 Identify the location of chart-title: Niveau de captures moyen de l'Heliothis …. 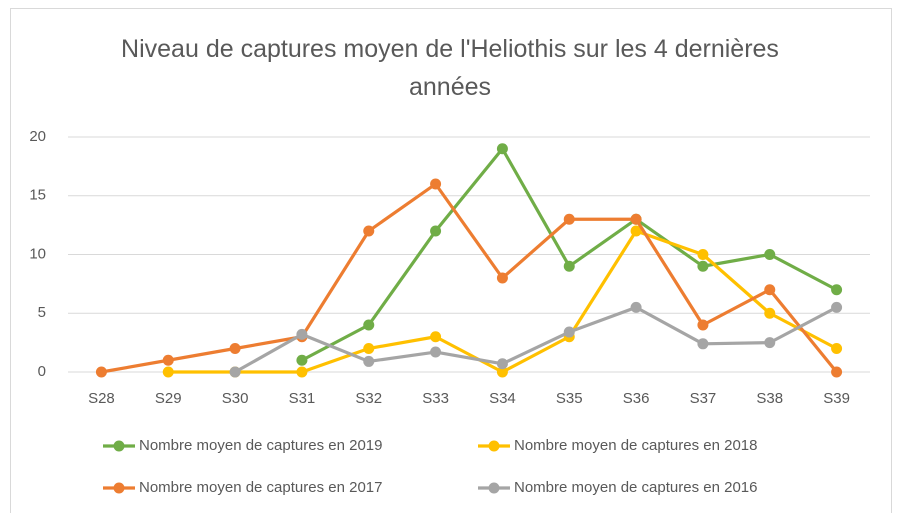
(450, 68).